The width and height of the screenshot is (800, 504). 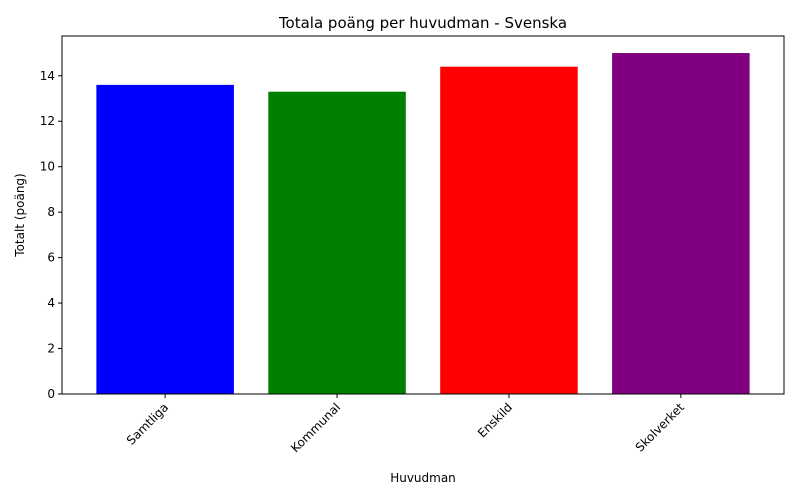 I want to click on y-tick-label: 0, so click(x=51, y=394).